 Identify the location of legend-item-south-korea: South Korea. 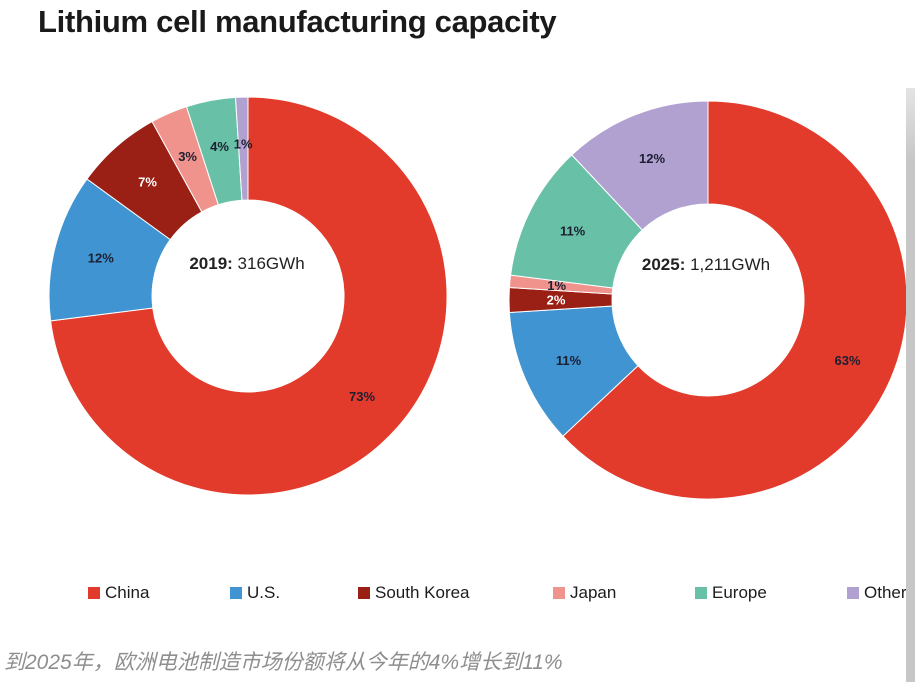
(414, 593).